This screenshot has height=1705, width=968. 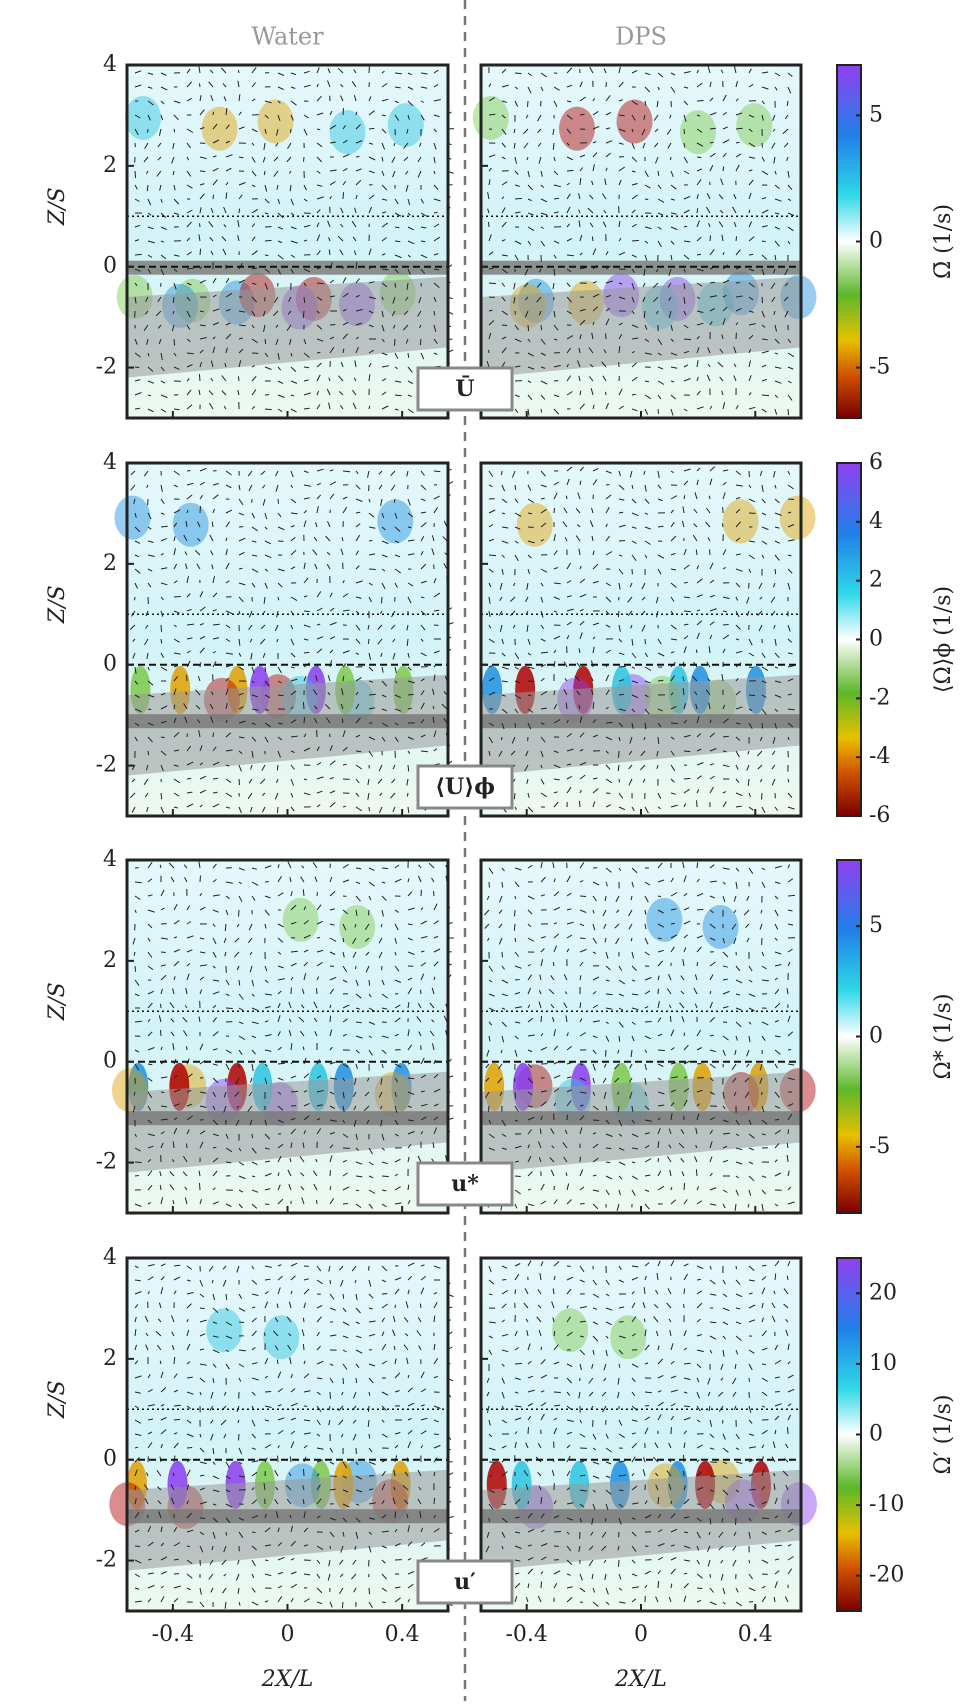 What do you see at coordinates (886, 1575) in the screenshot?
I see `colorbar-tick-label: -20` at bounding box center [886, 1575].